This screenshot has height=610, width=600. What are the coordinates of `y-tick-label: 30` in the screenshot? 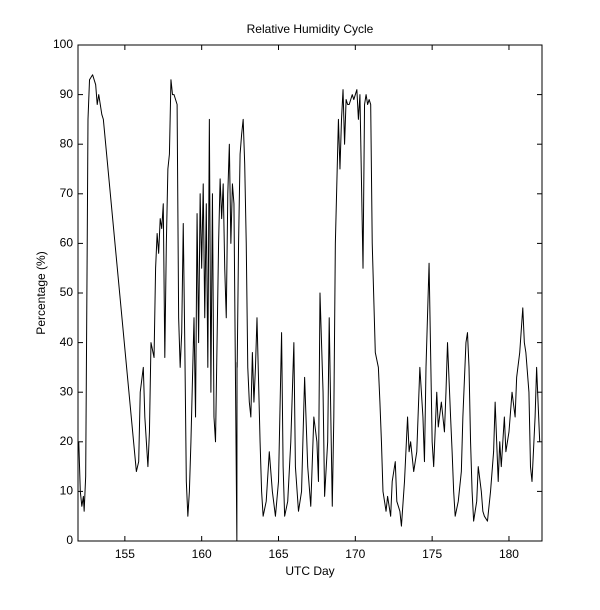 It's located at (67, 391).